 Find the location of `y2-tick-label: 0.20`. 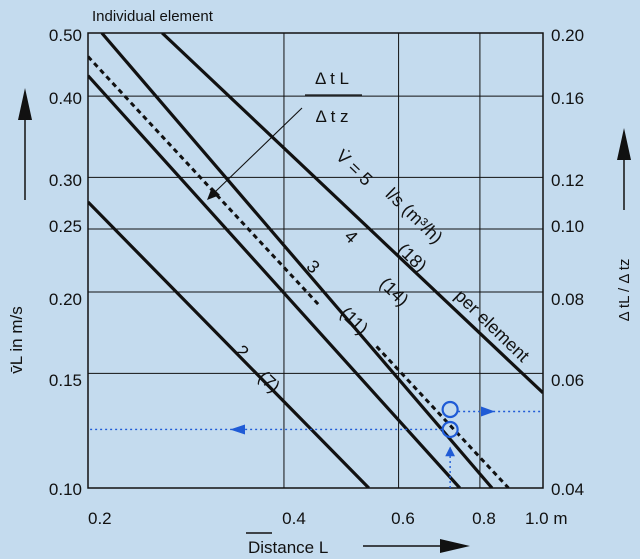

y2-tick-label: 0.20 is located at coordinates (567, 35).